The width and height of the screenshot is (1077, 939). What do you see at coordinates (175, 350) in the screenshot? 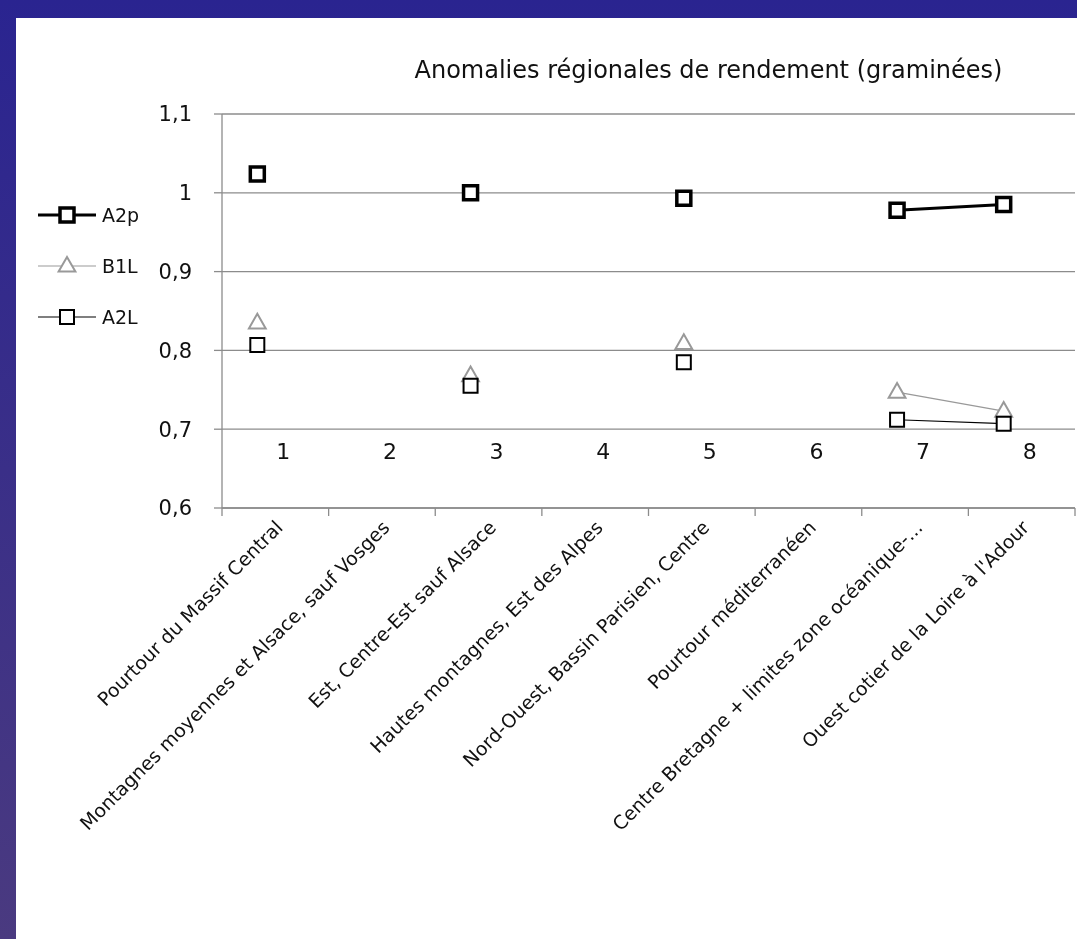
I see `y-tick-label: 0,8` at bounding box center [175, 350].